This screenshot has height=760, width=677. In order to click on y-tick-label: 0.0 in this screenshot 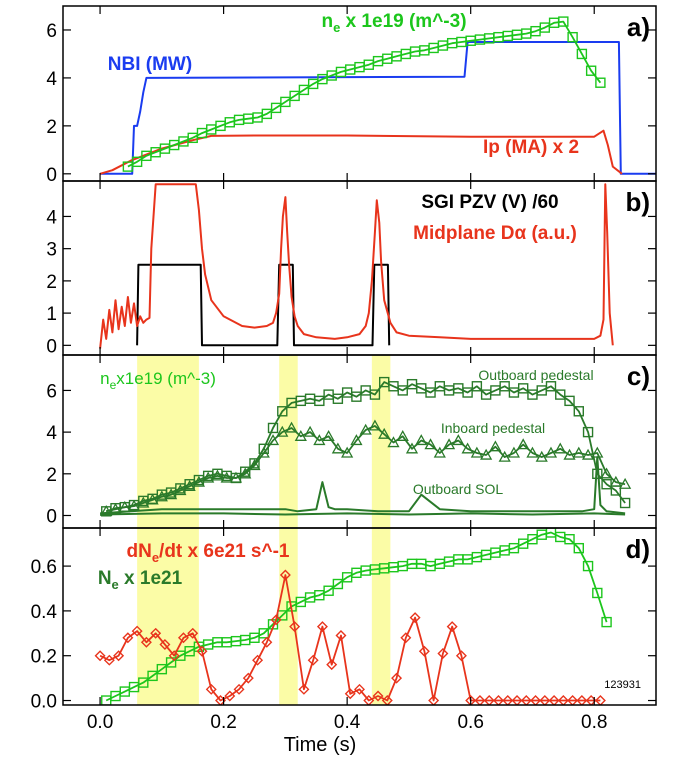, I will do `click(44, 702)`.